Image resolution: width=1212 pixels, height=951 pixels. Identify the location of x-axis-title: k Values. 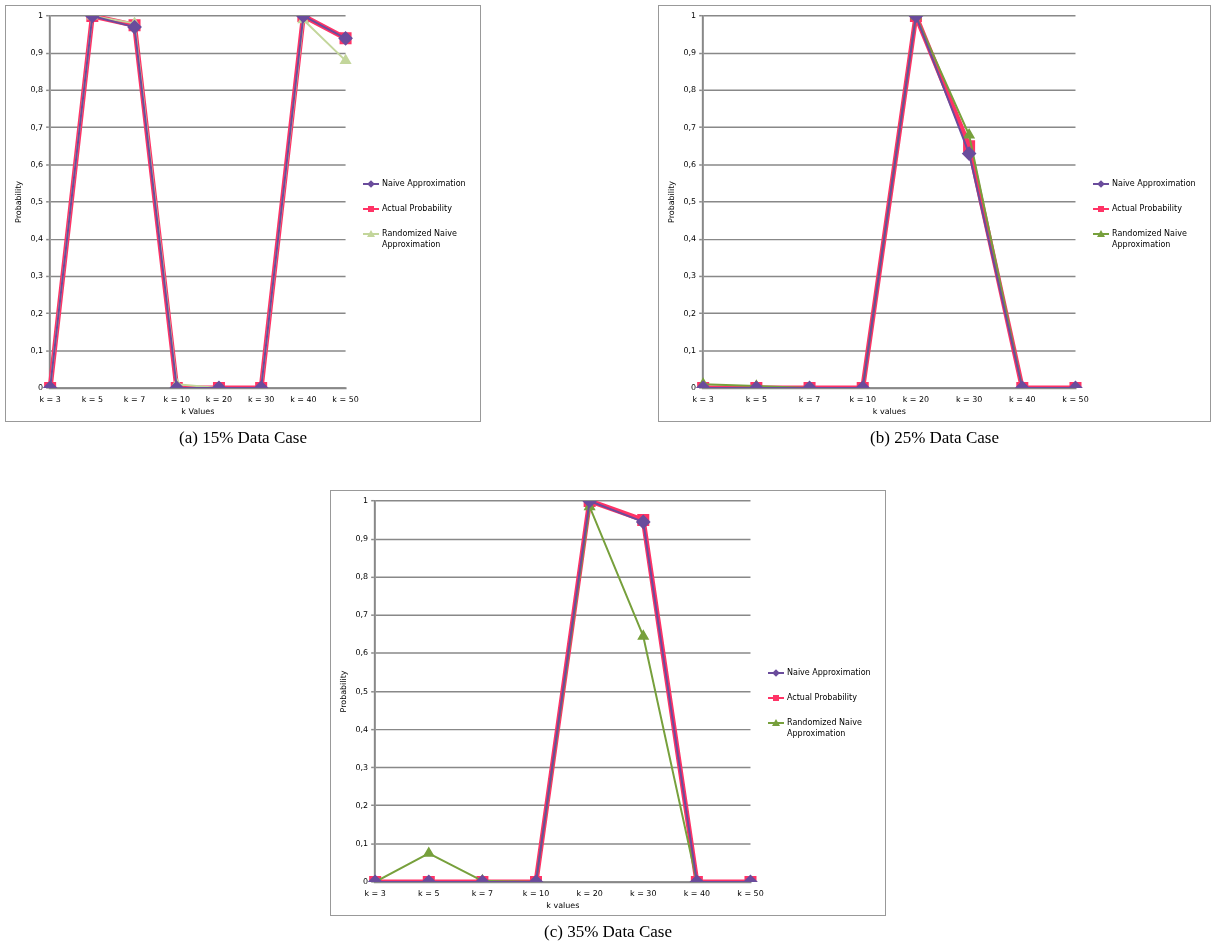
(198, 412).